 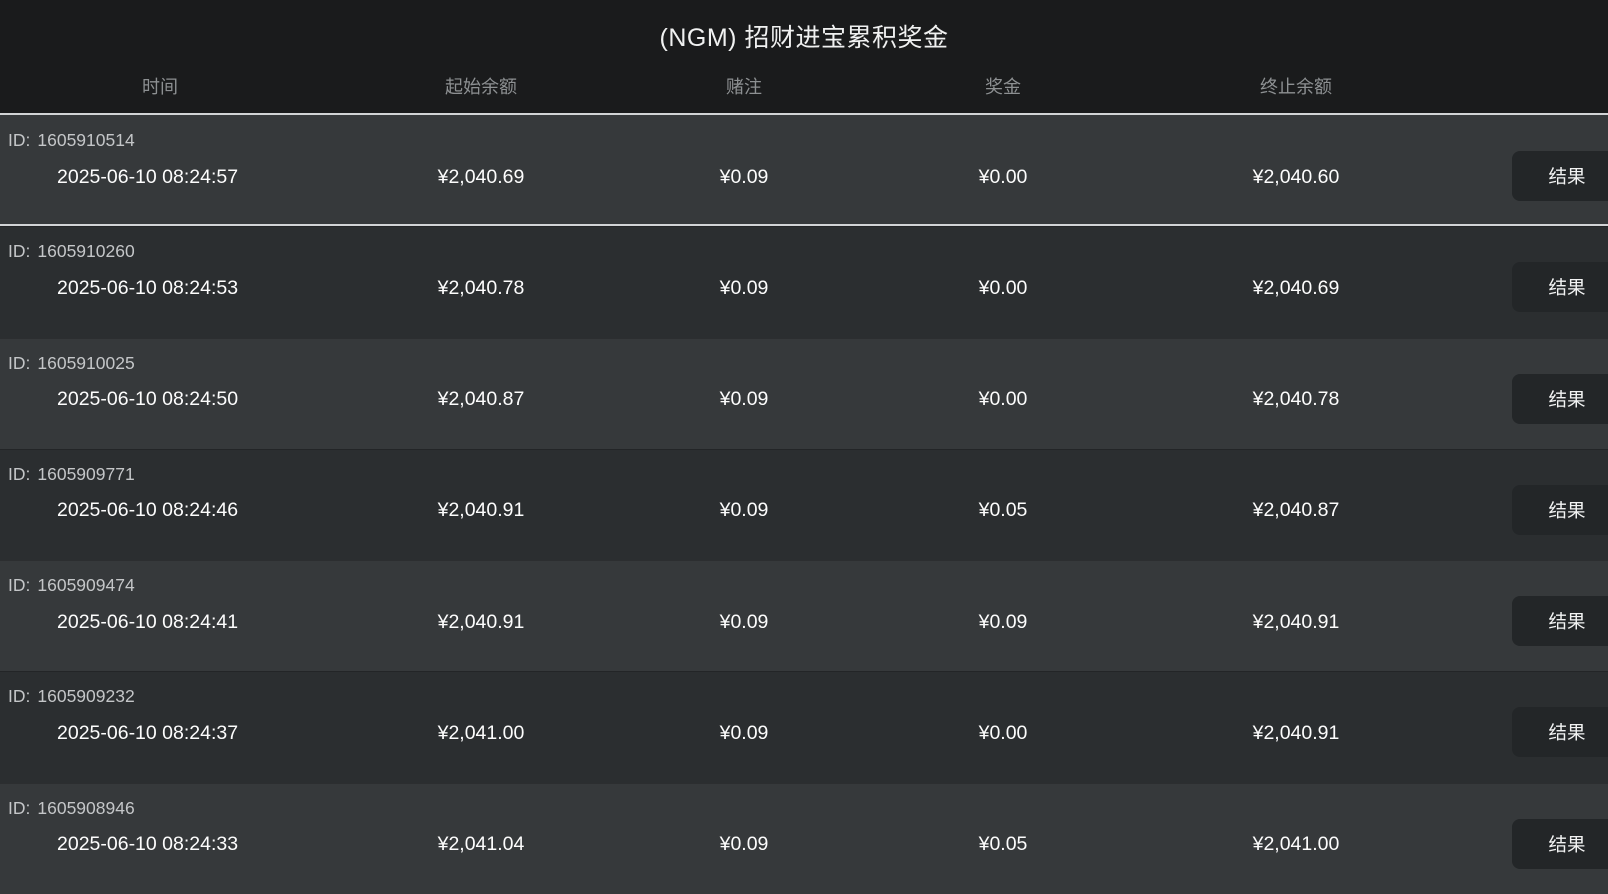 What do you see at coordinates (481, 287) in the screenshot?
I see `row-start-balance: ¥2,040.78` at bounding box center [481, 287].